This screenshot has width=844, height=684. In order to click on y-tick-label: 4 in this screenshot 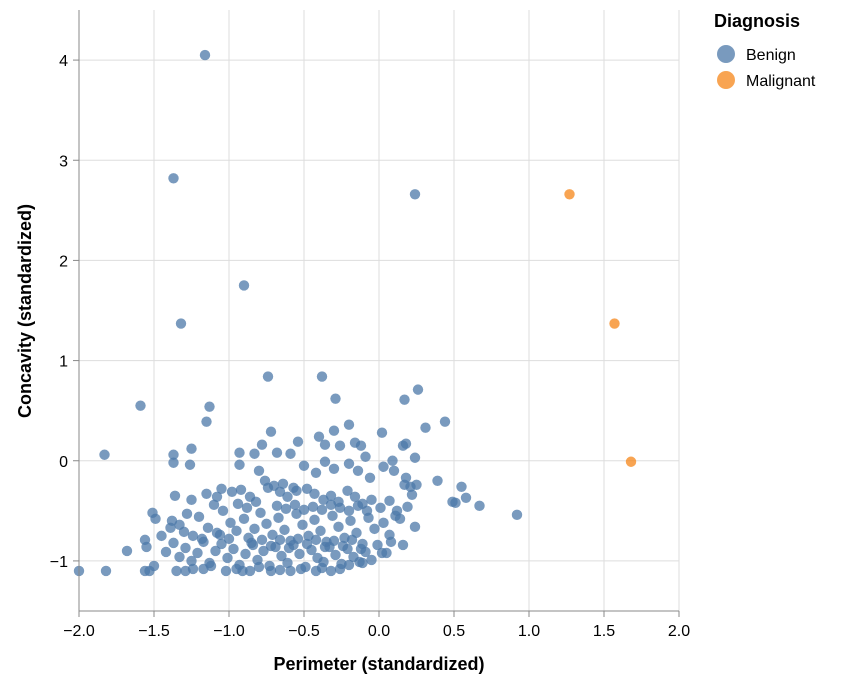, I will do `click(63, 61)`.